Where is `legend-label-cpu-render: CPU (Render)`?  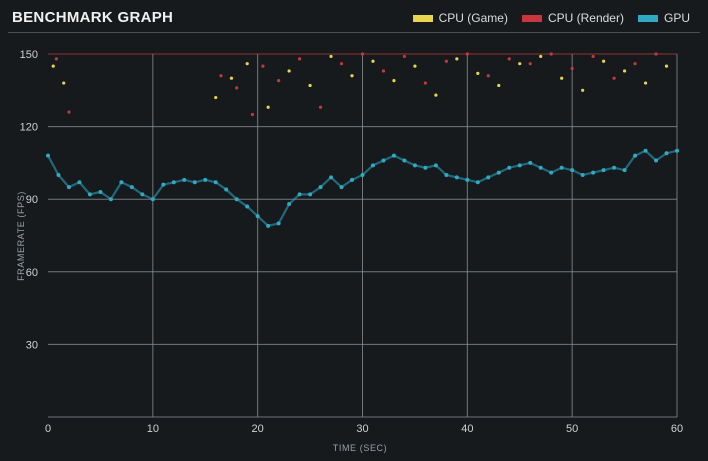 legend-label-cpu-render: CPU (Render) is located at coordinates (585, 18).